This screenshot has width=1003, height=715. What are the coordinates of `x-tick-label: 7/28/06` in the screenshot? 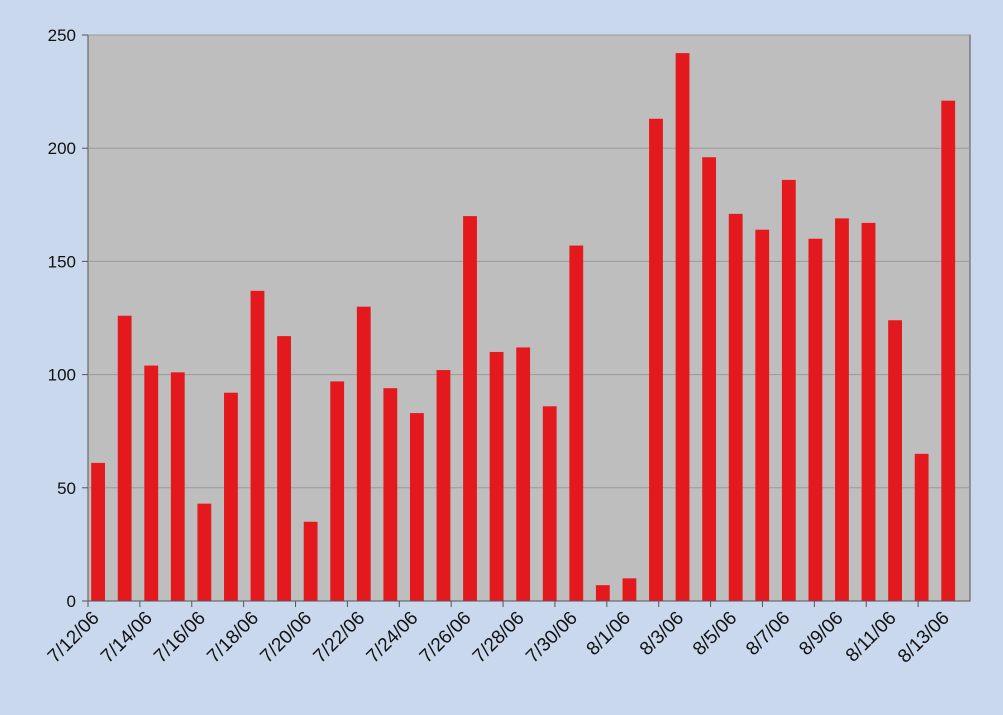 It's located at (499, 638).